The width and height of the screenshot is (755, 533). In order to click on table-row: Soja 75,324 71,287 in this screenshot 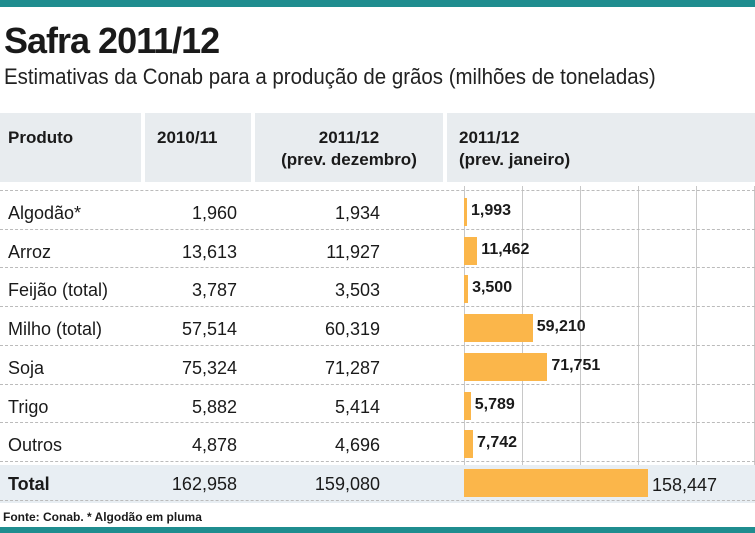, I will do `click(377, 368)`.